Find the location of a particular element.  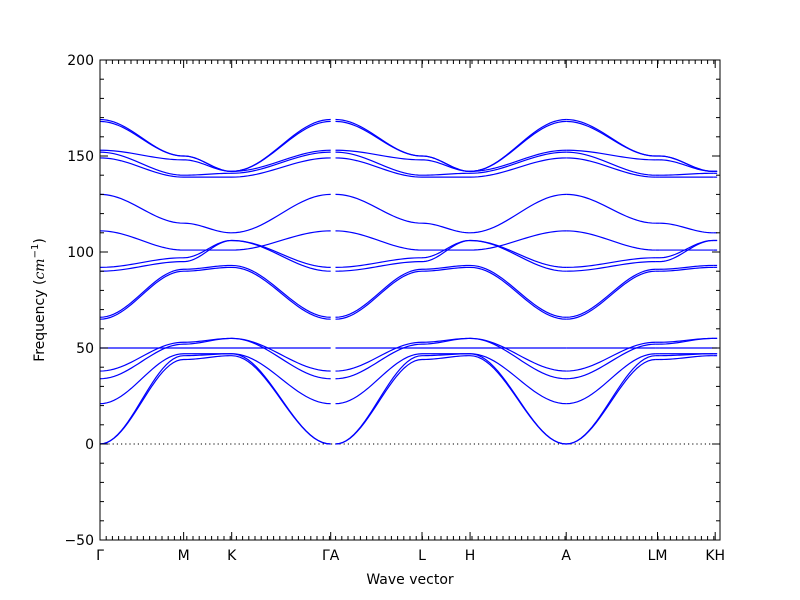

band-line-seg5-band16 is located at coordinates (611, 137).